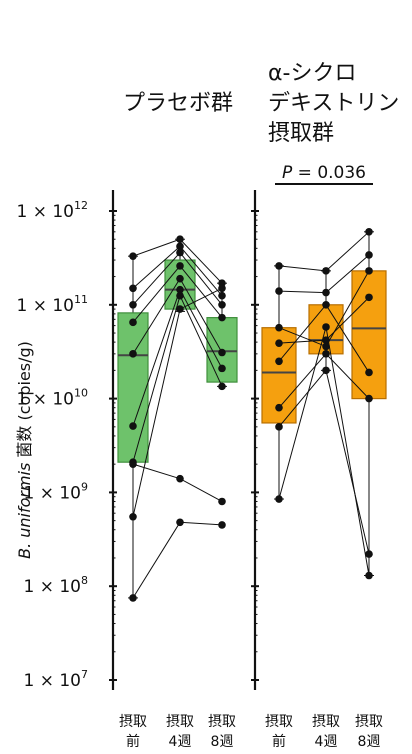  I want to click on y-tick-label: 1 × 109, so click(56, 491).